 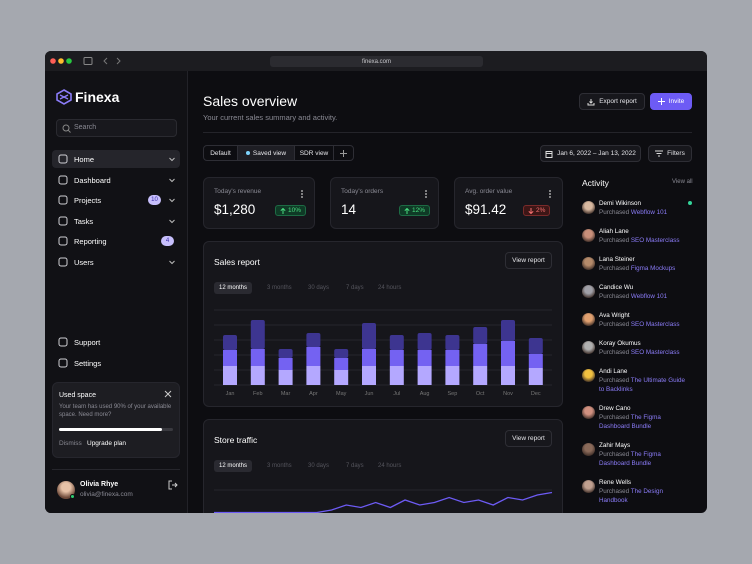 I want to click on invite-button: Invite, so click(x=671, y=101).